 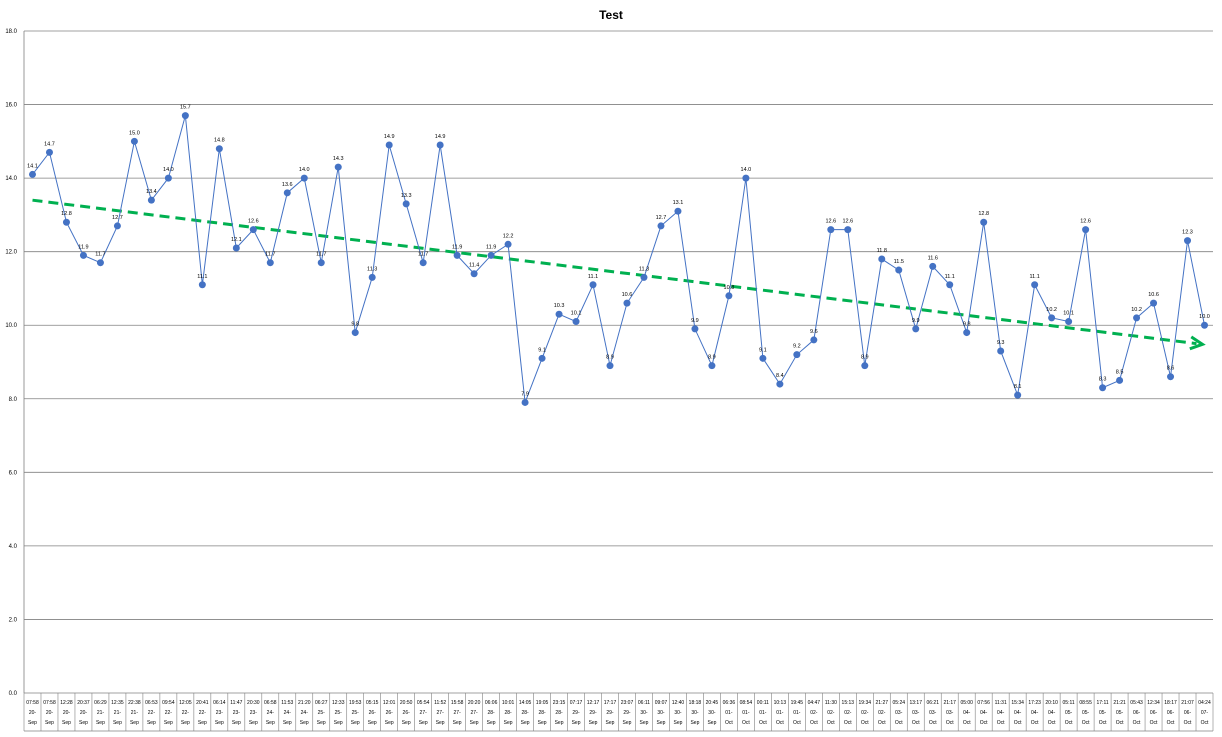 What do you see at coordinates (406, 196) in the screenshot?
I see `data-label: 13.3` at bounding box center [406, 196].